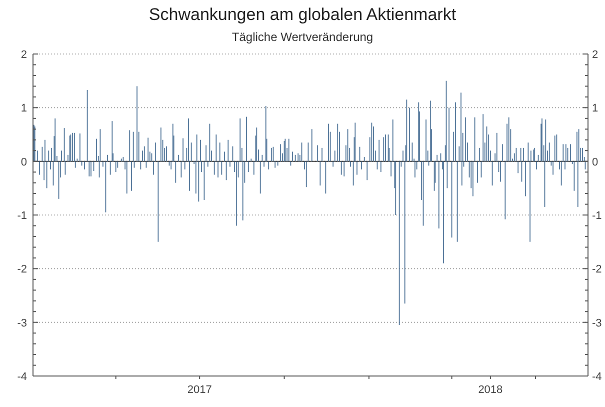 The height and width of the screenshot is (407, 605). Describe the element at coordinates (22, 323) in the screenshot. I see `y-tick-label: -3` at that location.